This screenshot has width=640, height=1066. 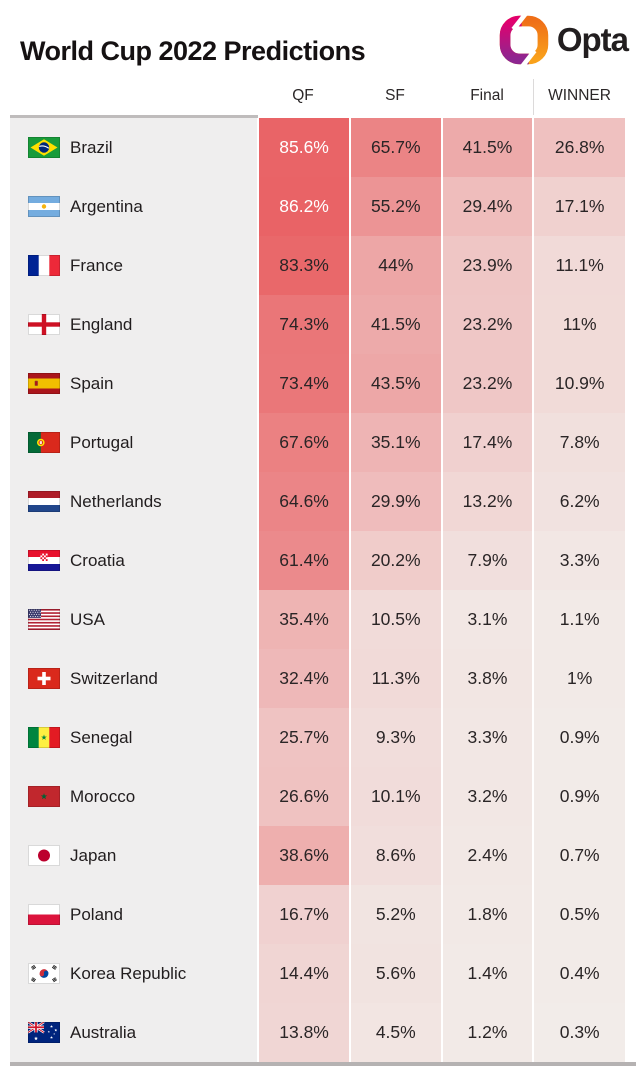 What do you see at coordinates (441, 96) in the screenshot?
I see `column-headers: QF SF Final WINNER` at bounding box center [441, 96].